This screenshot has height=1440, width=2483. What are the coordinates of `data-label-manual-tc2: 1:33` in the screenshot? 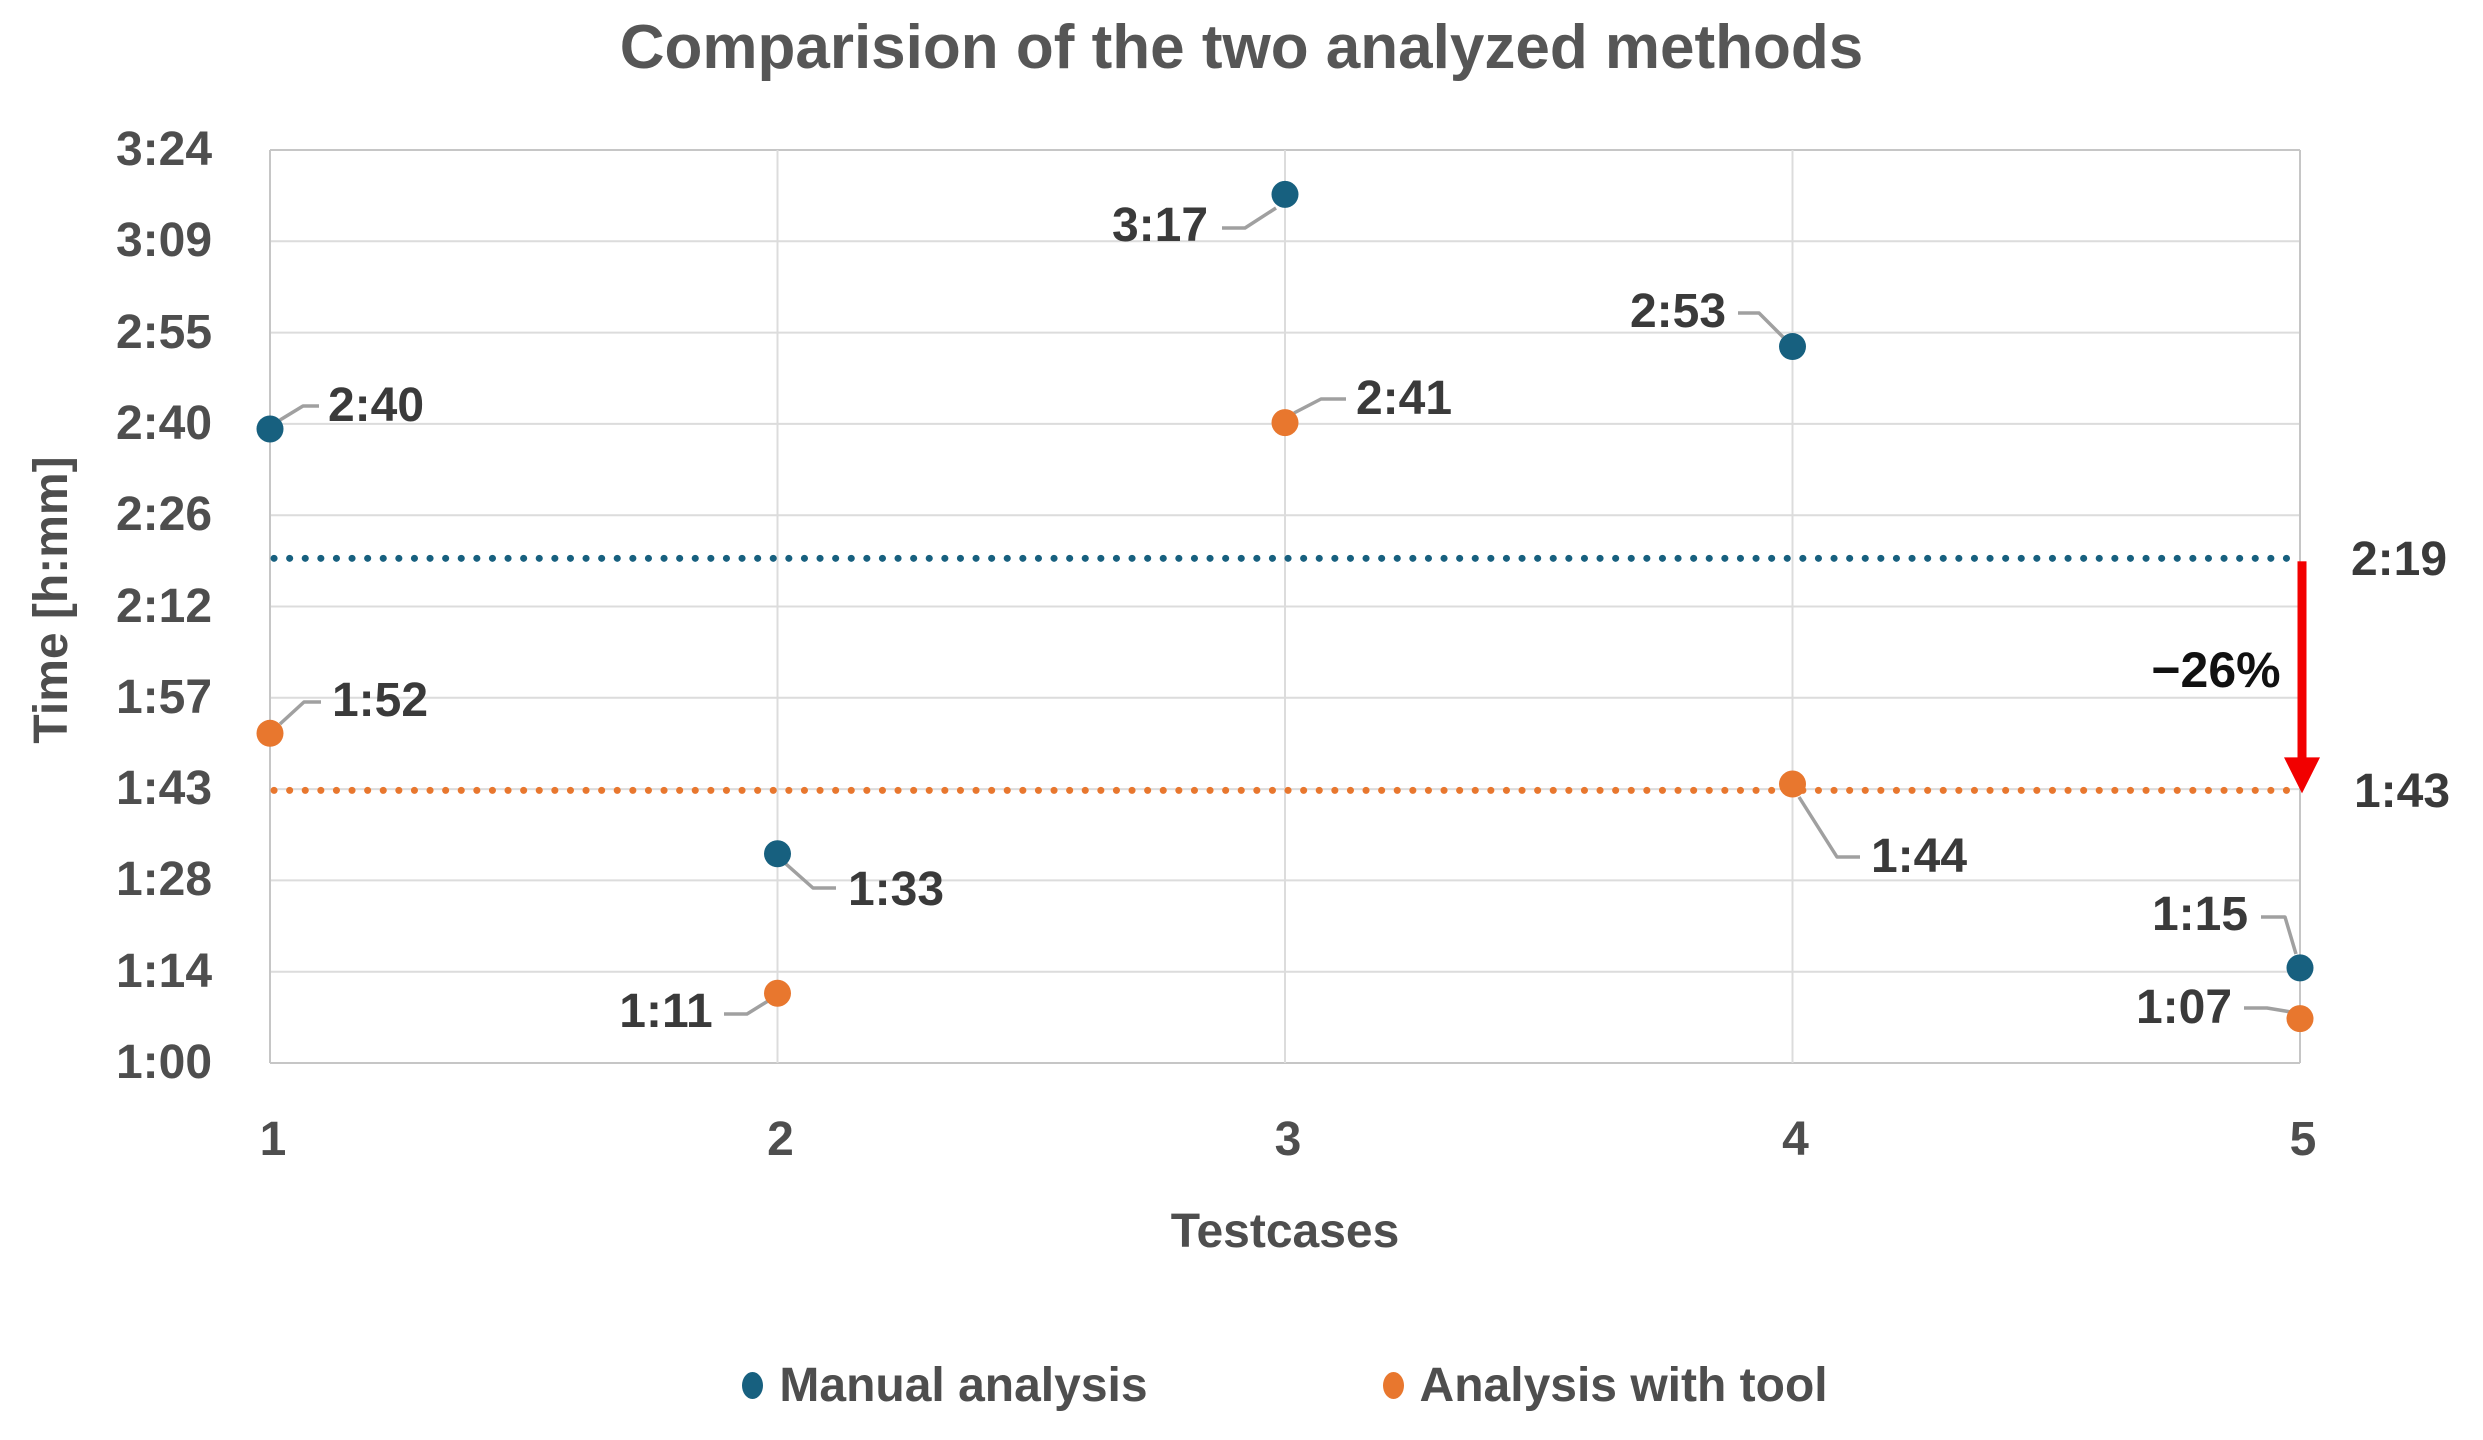 It's located at (896, 889).